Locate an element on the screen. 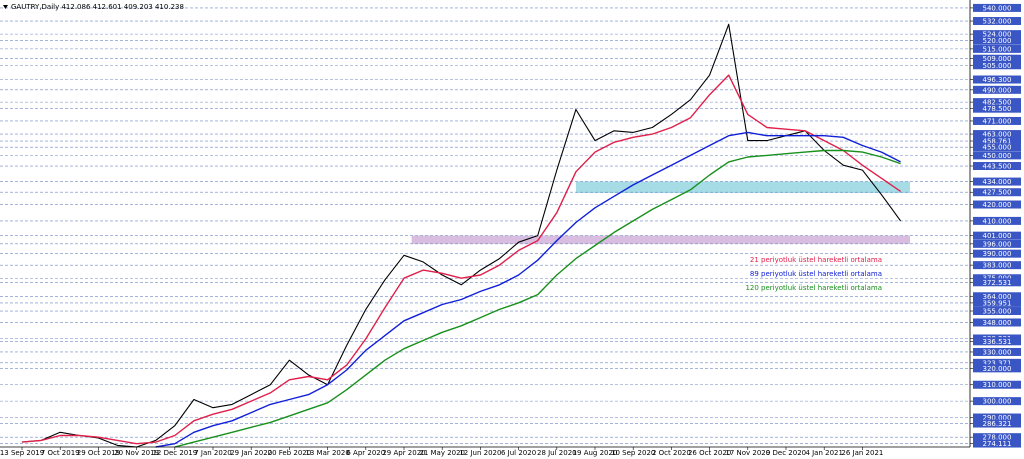 This screenshot has width=1024, height=459. y-tick-label: 396.000 is located at coordinates (997, 244).